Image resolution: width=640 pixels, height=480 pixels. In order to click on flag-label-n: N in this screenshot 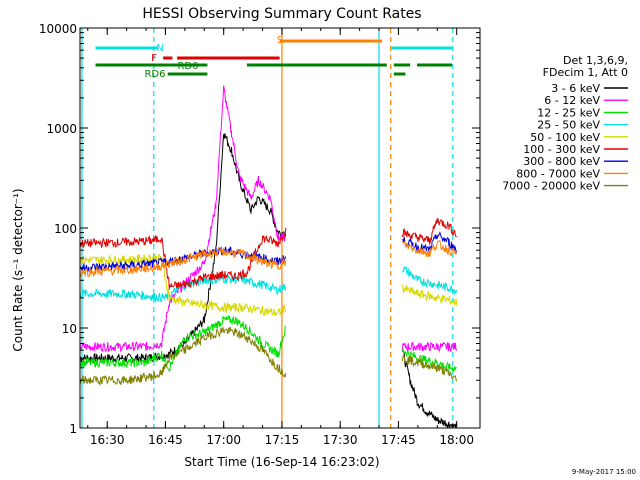, I will do `click(159, 48)`.